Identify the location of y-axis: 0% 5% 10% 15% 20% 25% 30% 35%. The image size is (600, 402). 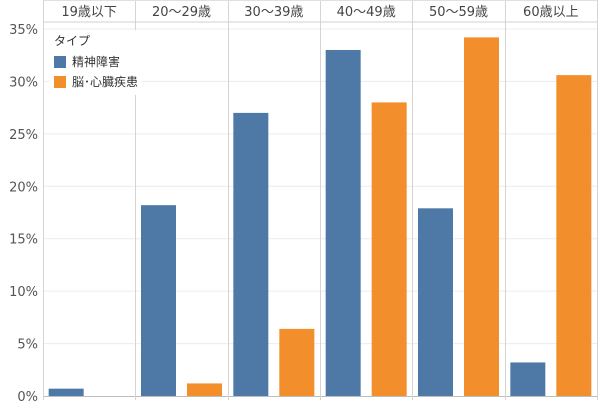
(23, 212).